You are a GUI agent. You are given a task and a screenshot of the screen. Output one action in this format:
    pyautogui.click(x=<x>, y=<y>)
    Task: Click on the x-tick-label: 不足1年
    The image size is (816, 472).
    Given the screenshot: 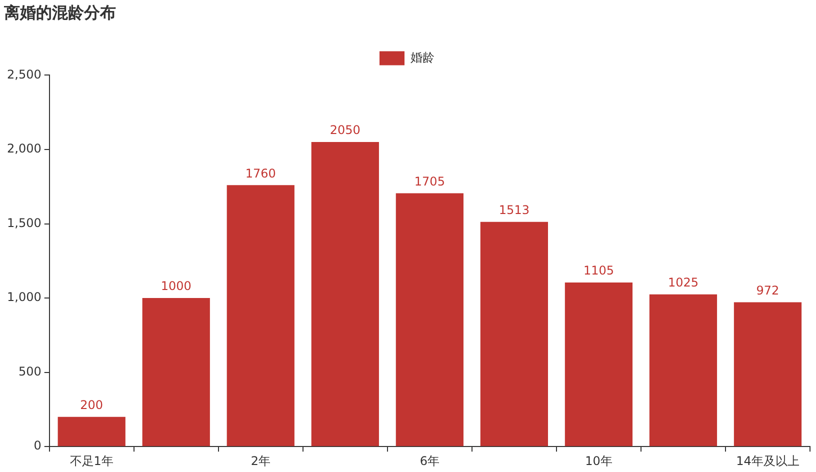 What is the action you would take?
    pyautogui.click(x=92, y=461)
    